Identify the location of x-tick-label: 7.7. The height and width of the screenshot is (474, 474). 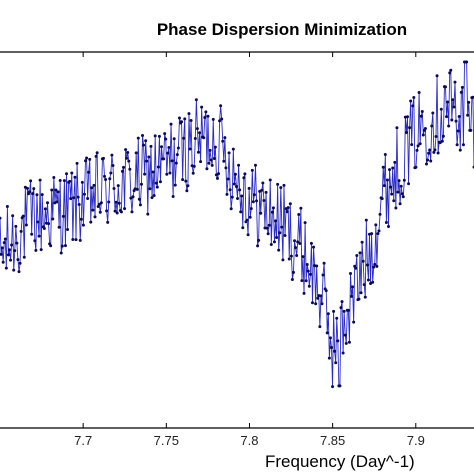
(83, 440).